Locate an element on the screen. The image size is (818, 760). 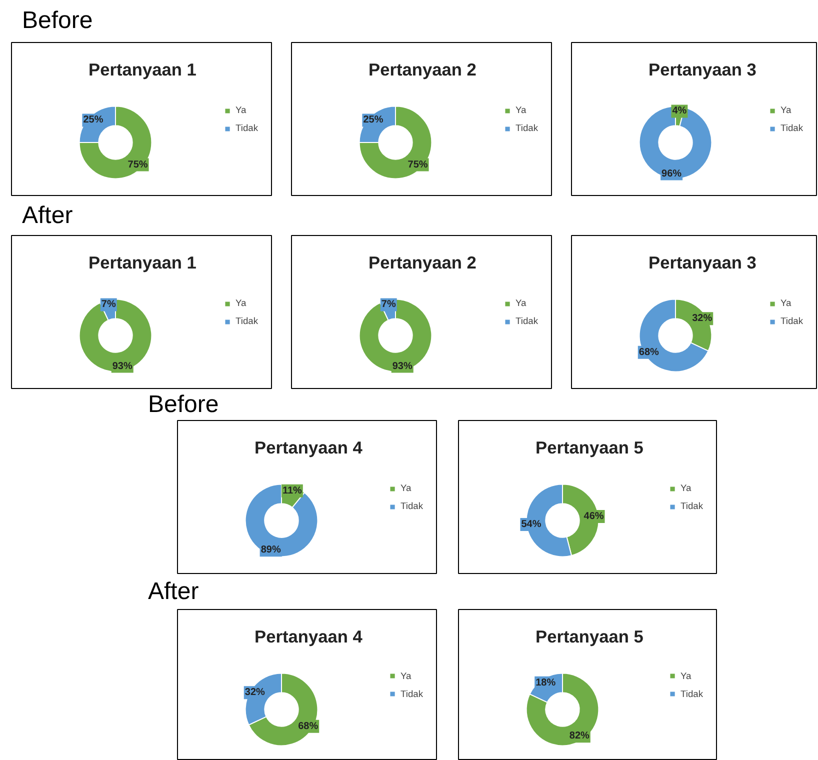
data-label: 18% is located at coordinates (546, 682).